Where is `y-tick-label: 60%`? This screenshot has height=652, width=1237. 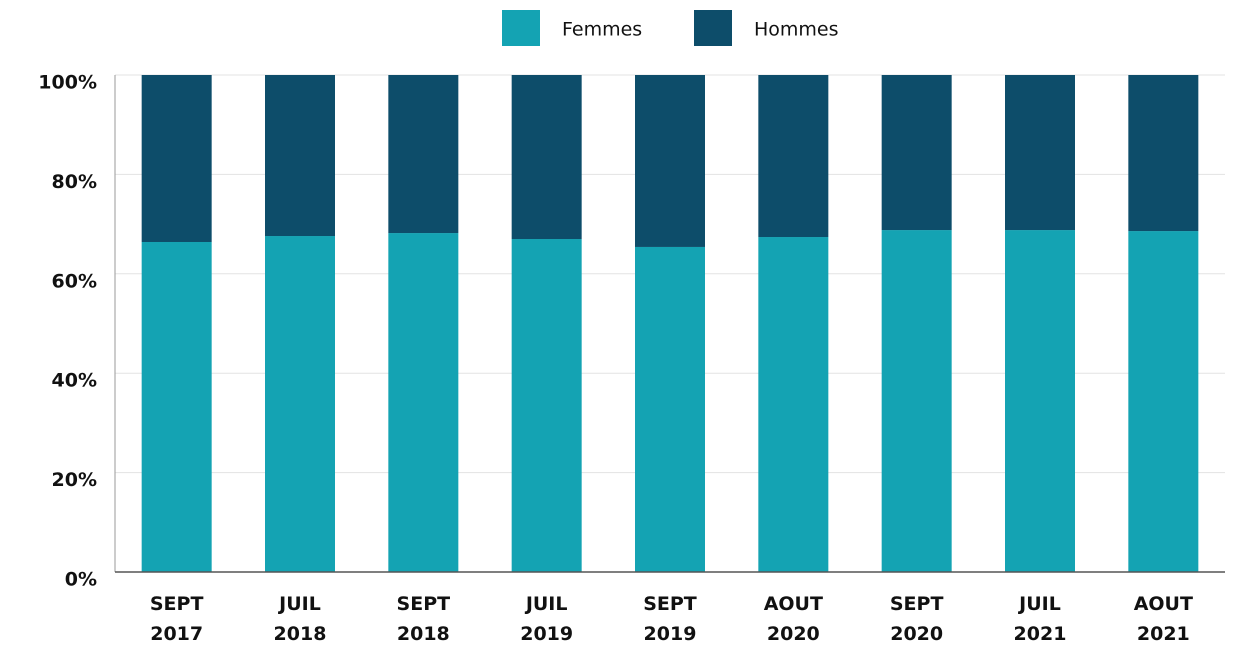 y-tick-label: 60% is located at coordinates (74, 281).